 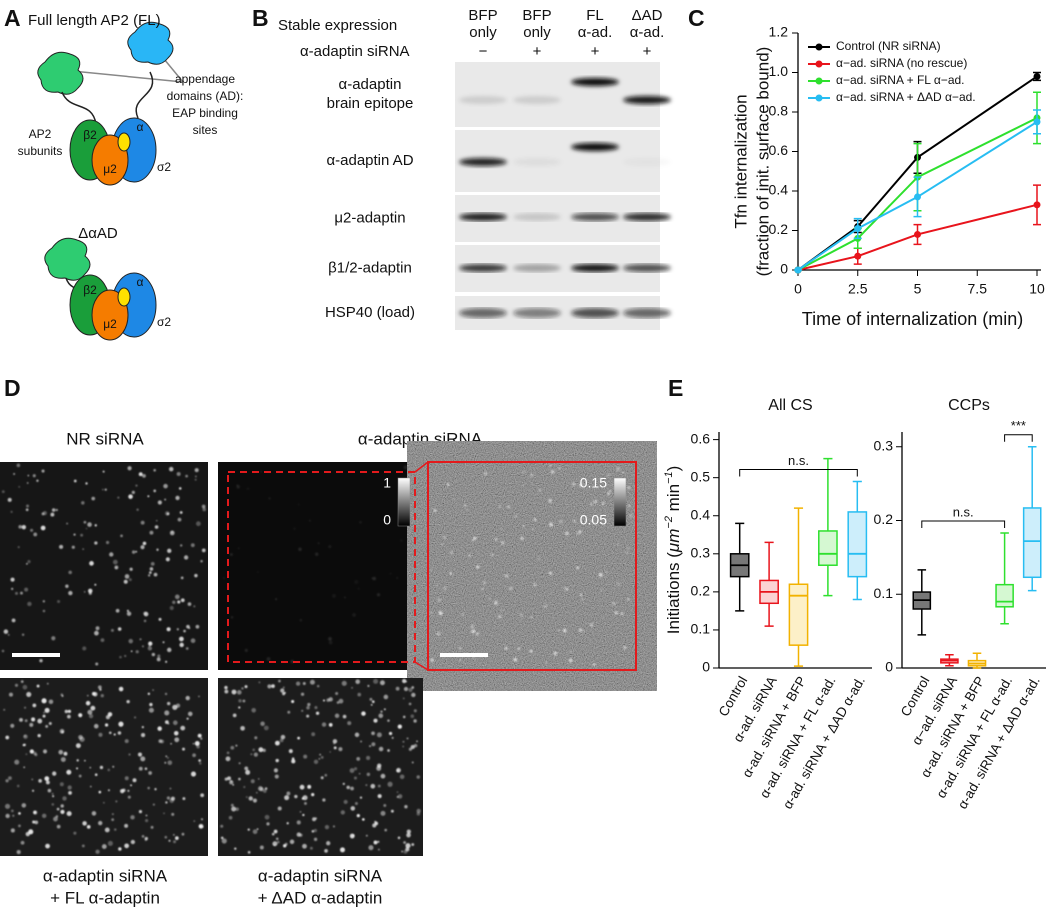 I want to click on label: +, so click(x=647, y=51).